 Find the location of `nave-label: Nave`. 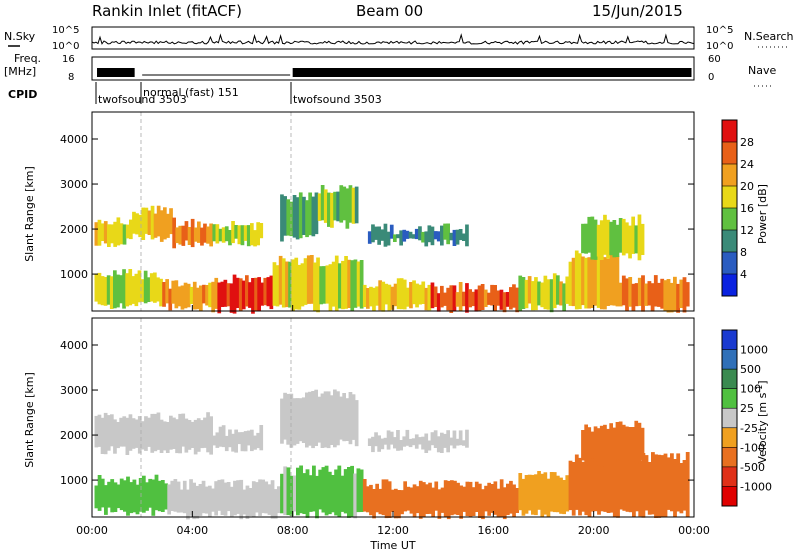

nave-label: Nave is located at coordinates (762, 70).